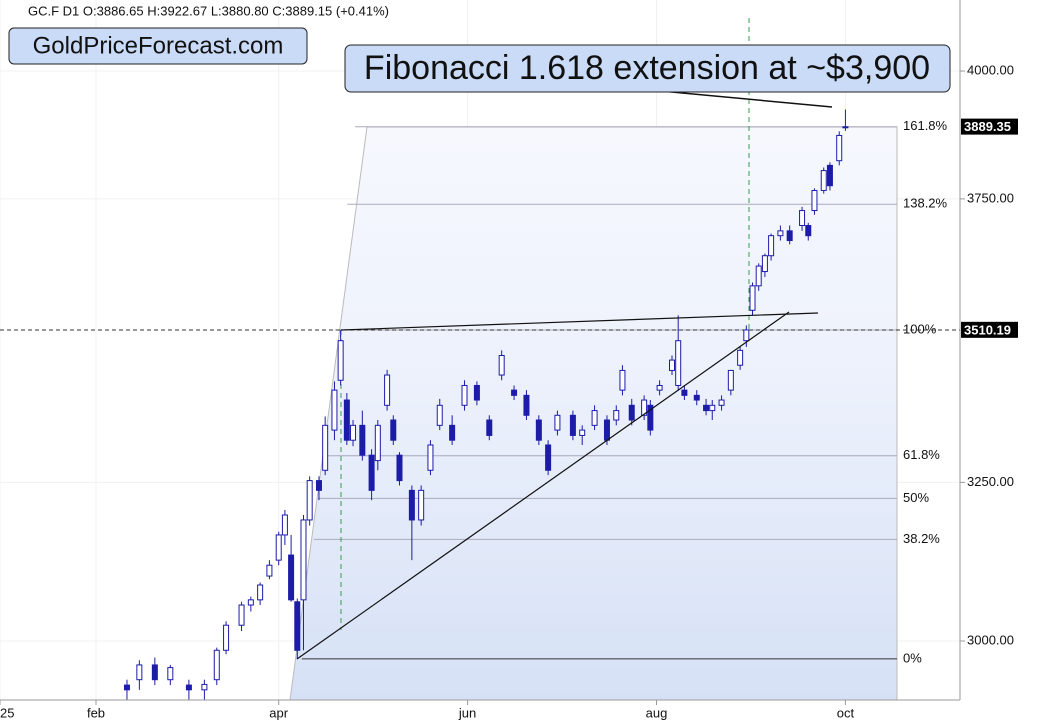 This screenshot has height=726, width=1046. Describe the element at coordinates (912, 657) in the screenshot. I see `fib-label: 0%` at that location.